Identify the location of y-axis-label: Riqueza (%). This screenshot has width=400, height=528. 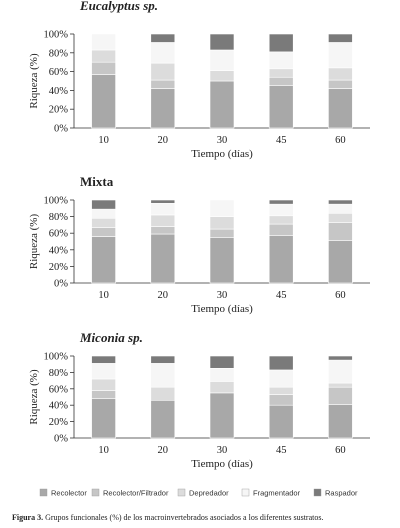
(34, 81).